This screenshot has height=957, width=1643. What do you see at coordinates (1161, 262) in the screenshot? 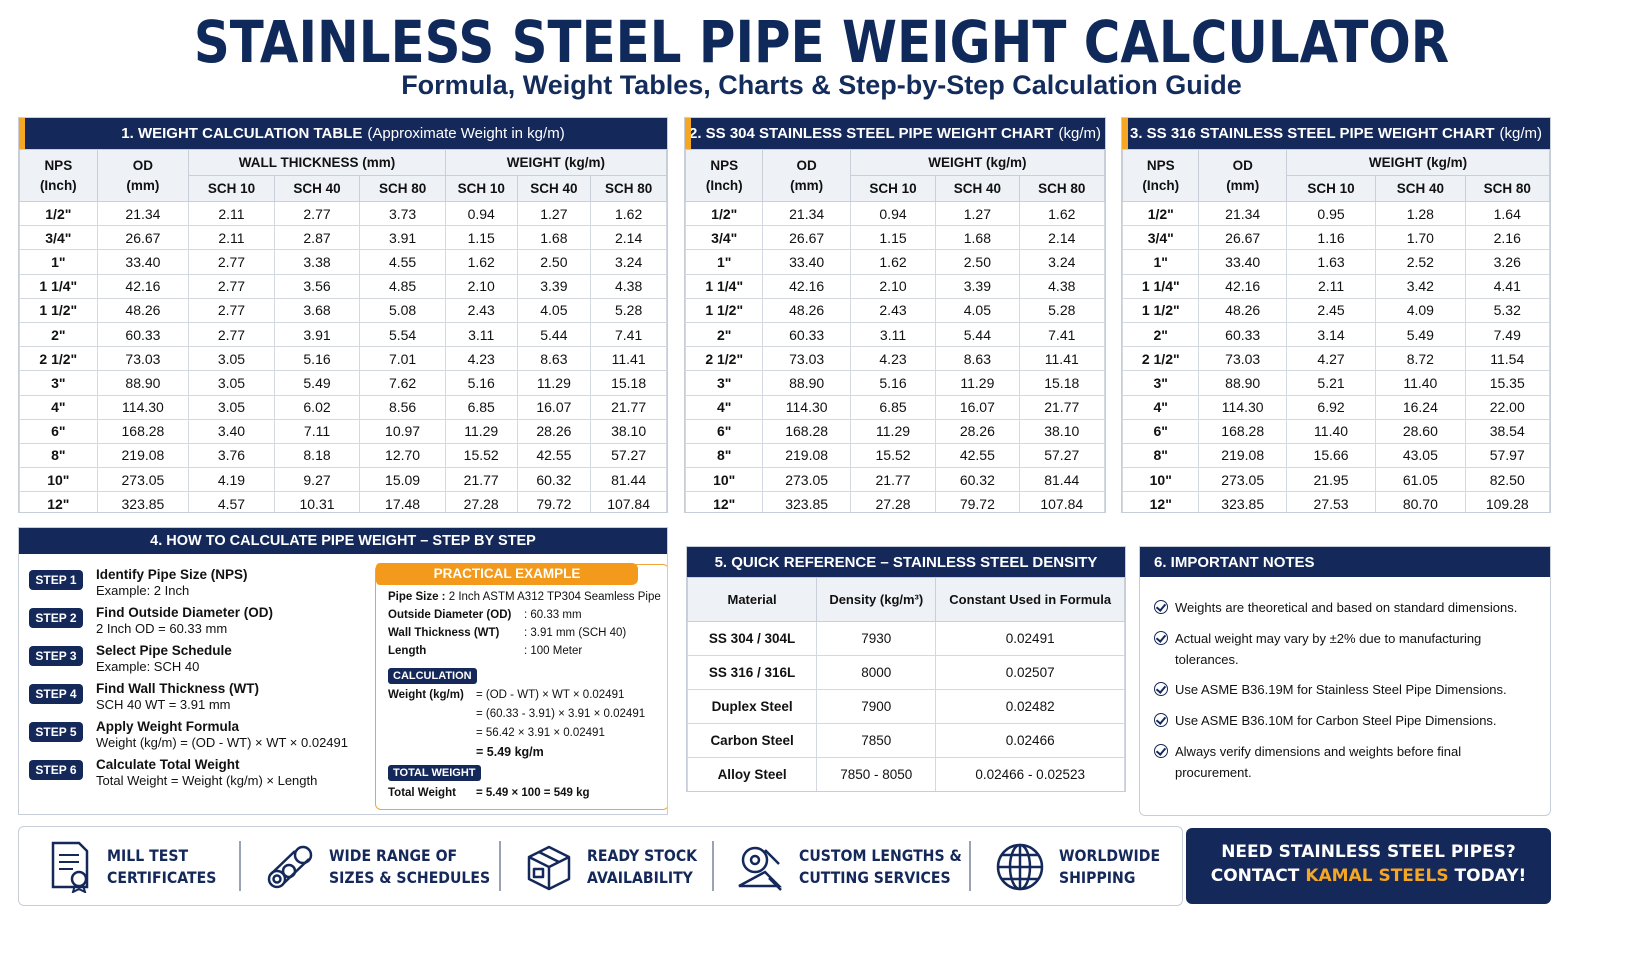
I see `nps-cell: 1"` at bounding box center [1161, 262].